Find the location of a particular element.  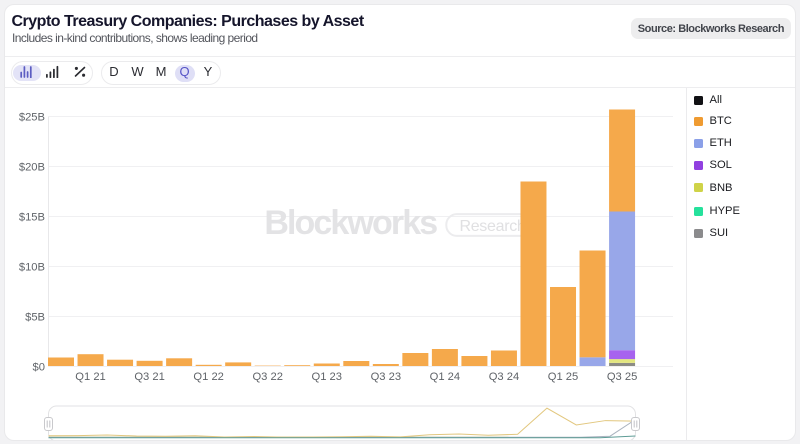

svg-text: $5B is located at coordinates (35, 317).